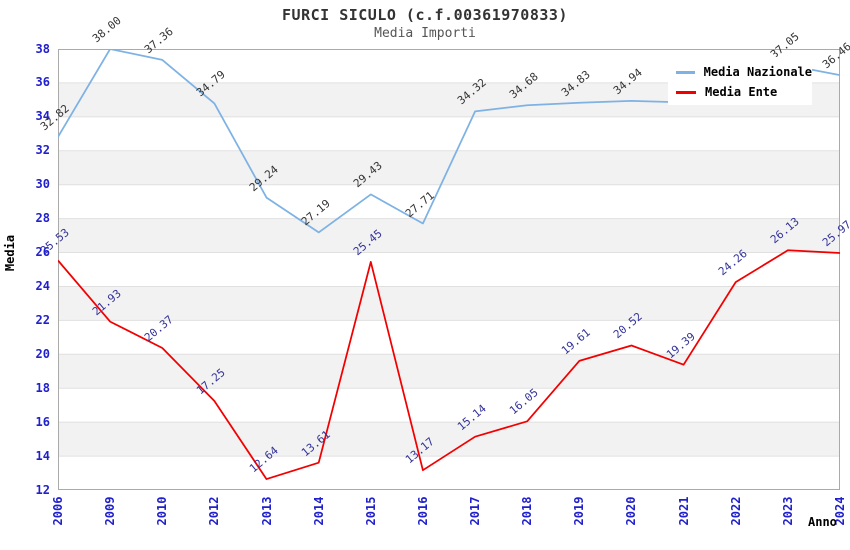 This screenshot has width=850, height=550. Describe the element at coordinates (214, 511) in the screenshot. I see `x-tick-label: 2012` at that location.